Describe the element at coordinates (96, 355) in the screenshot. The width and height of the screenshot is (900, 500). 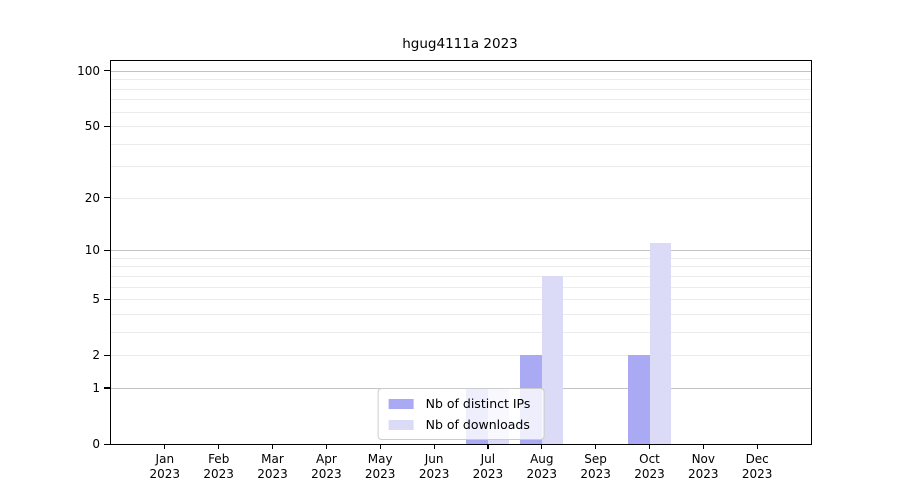
I see `y-tick-label: 2` at that location.